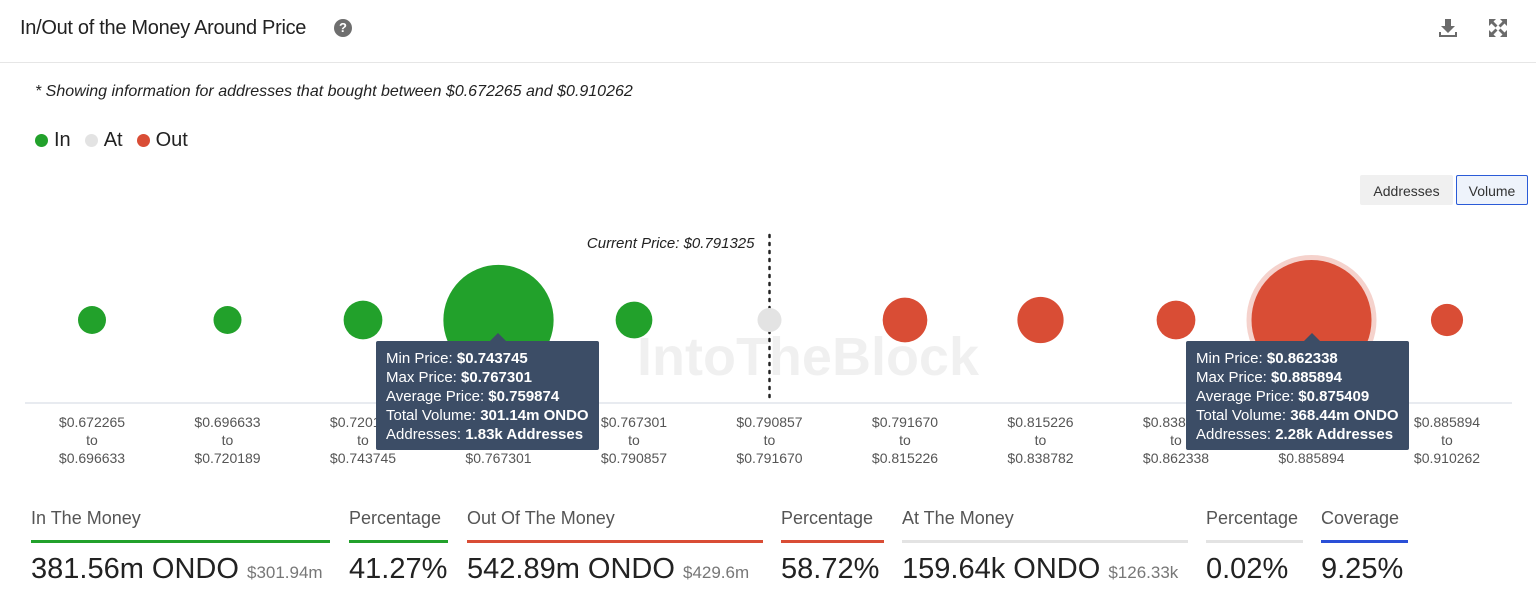  Describe the element at coordinates (487, 415) in the screenshot. I see `tooltip-row-total-volume: Total Volume: 301.14m ONDO` at that location.